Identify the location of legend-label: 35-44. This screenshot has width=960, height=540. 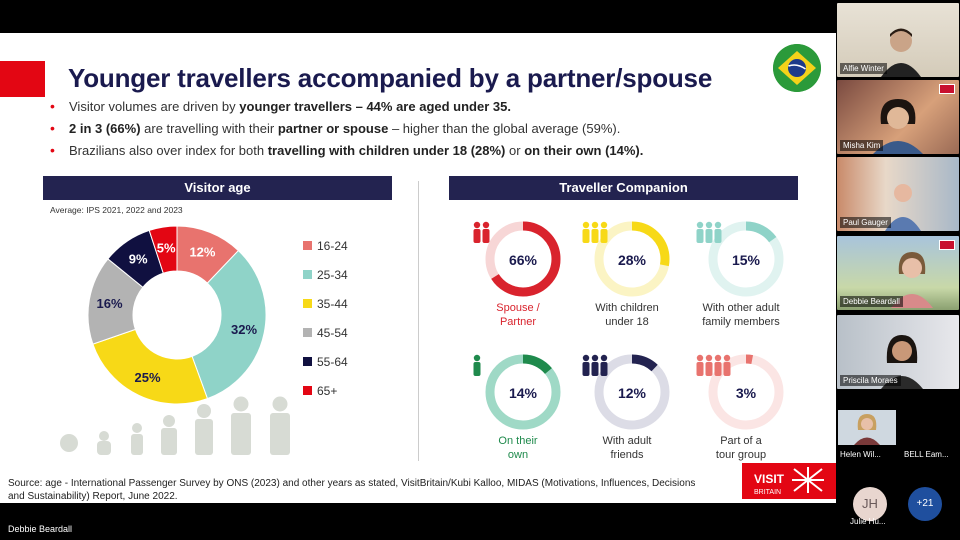
(332, 303).